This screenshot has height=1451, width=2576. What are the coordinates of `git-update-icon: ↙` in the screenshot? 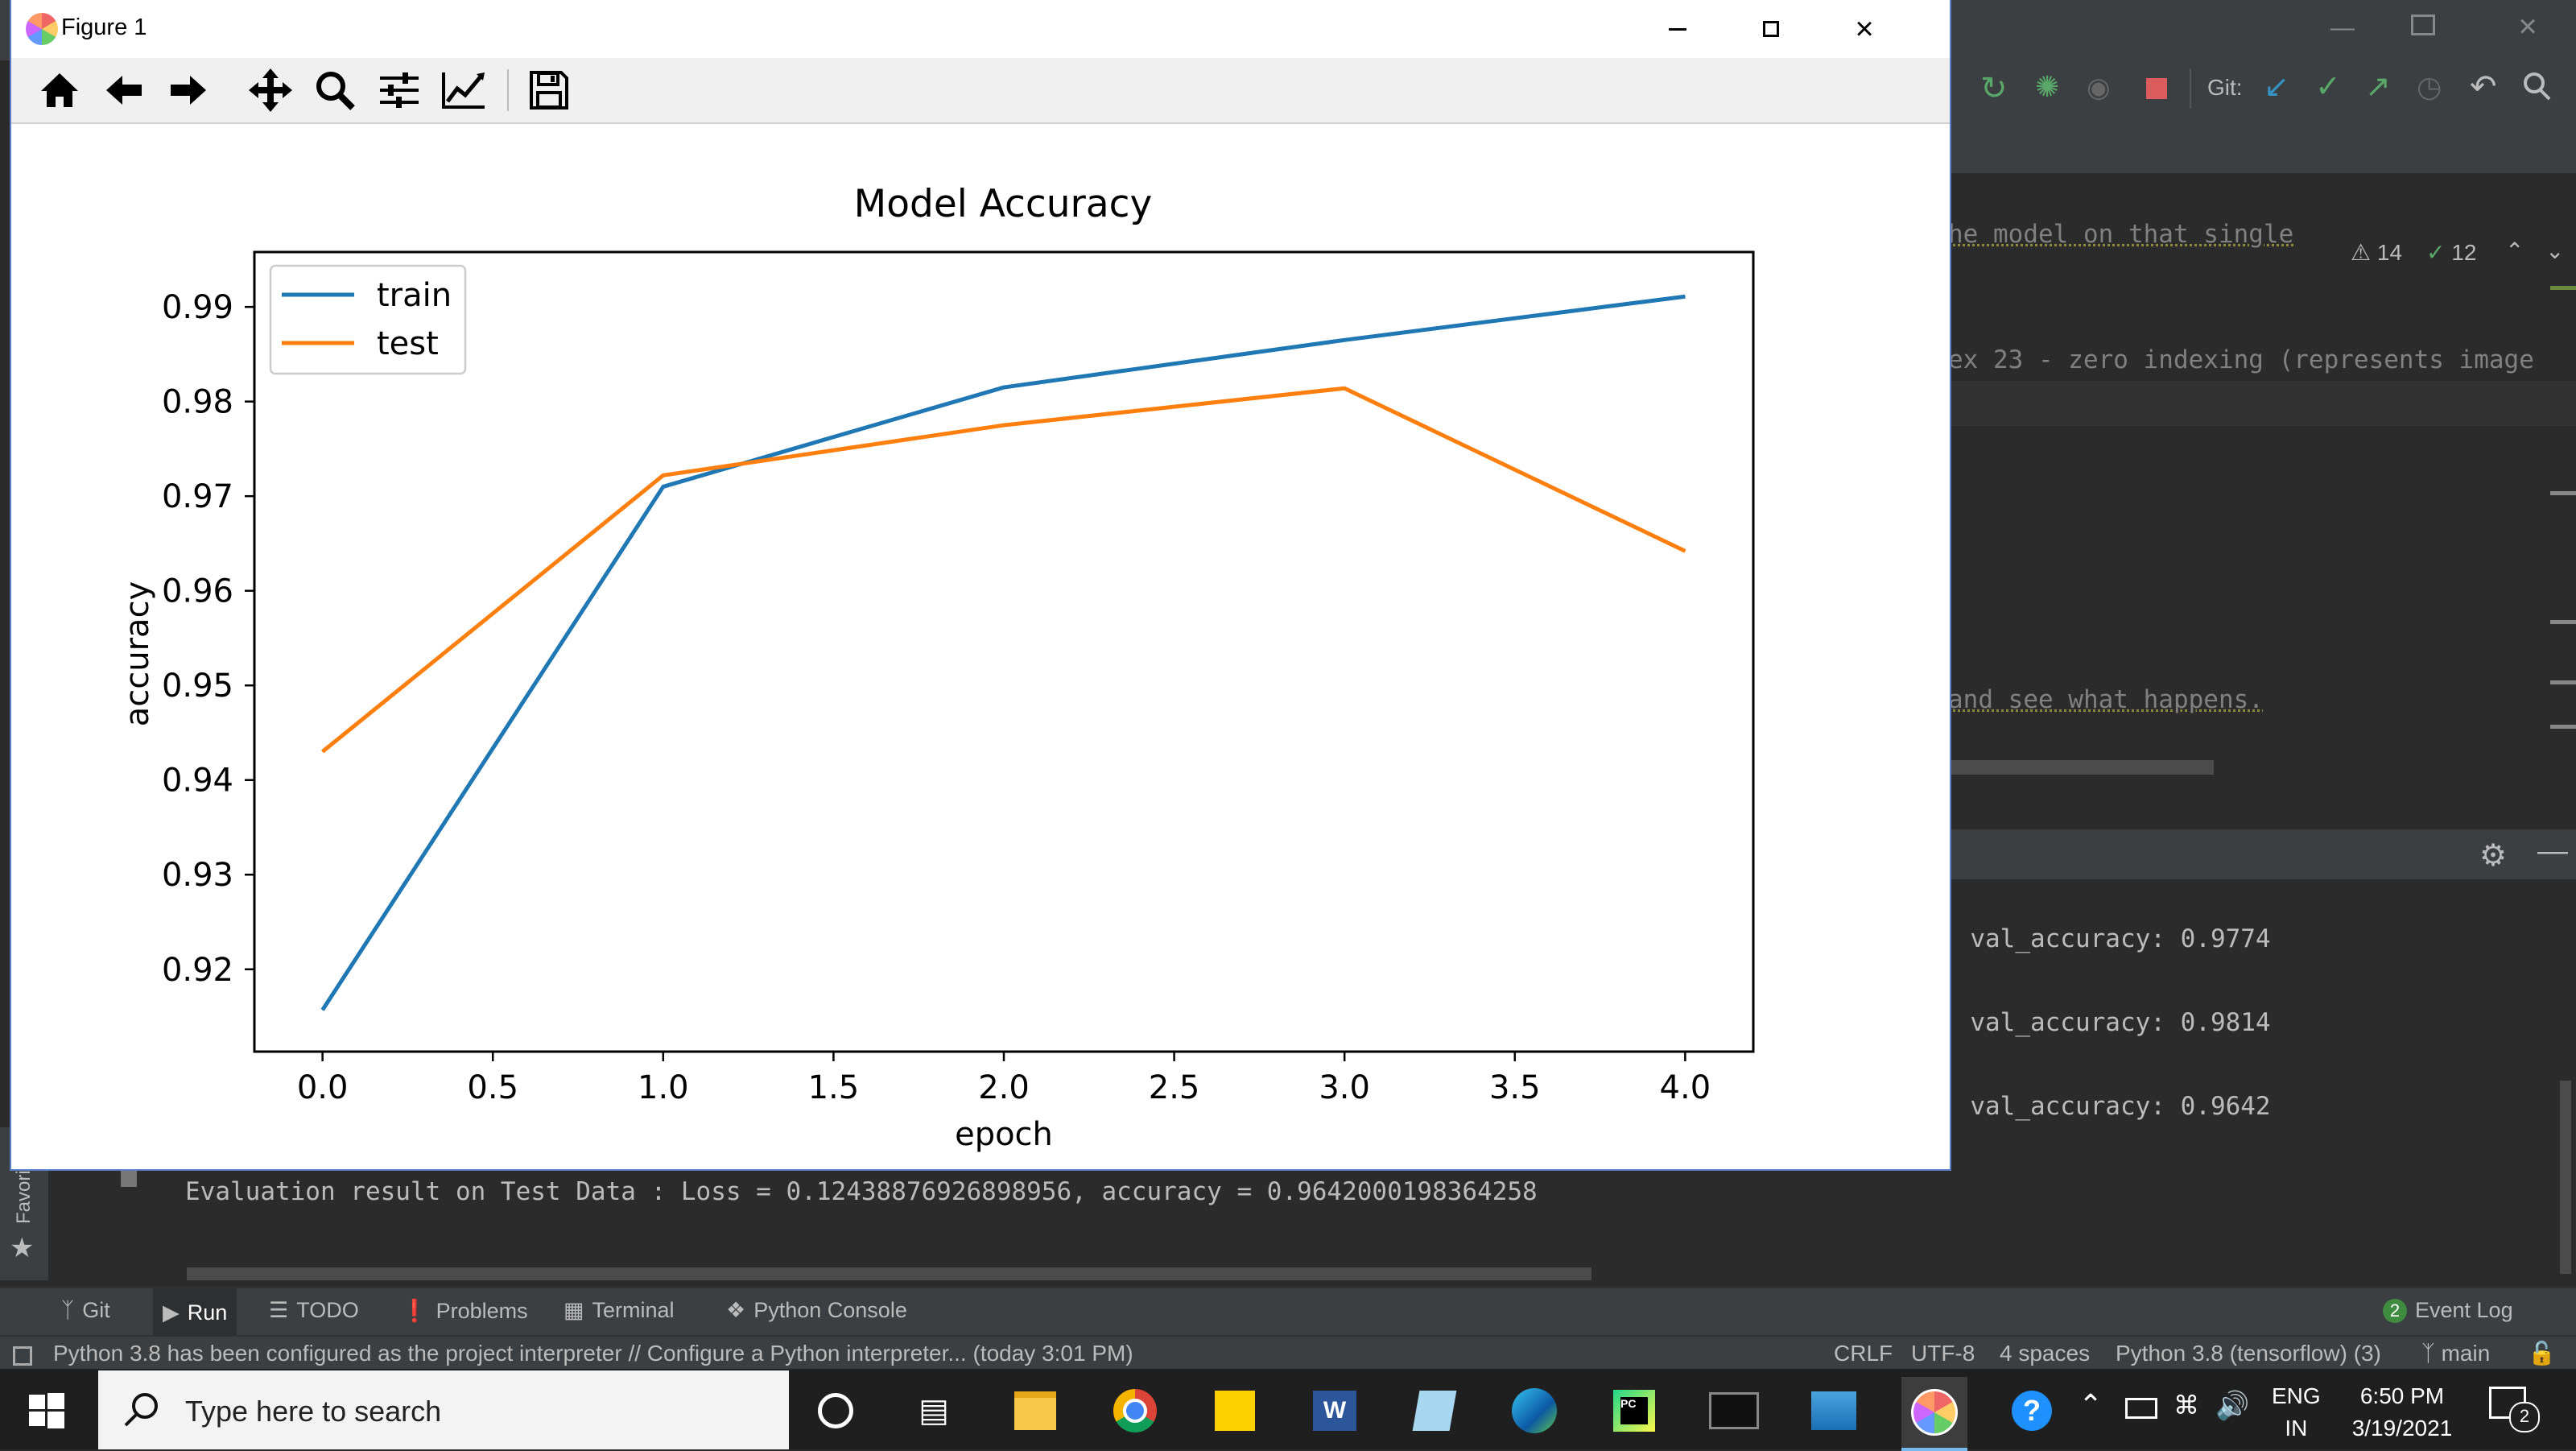 It's located at (2276, 87).